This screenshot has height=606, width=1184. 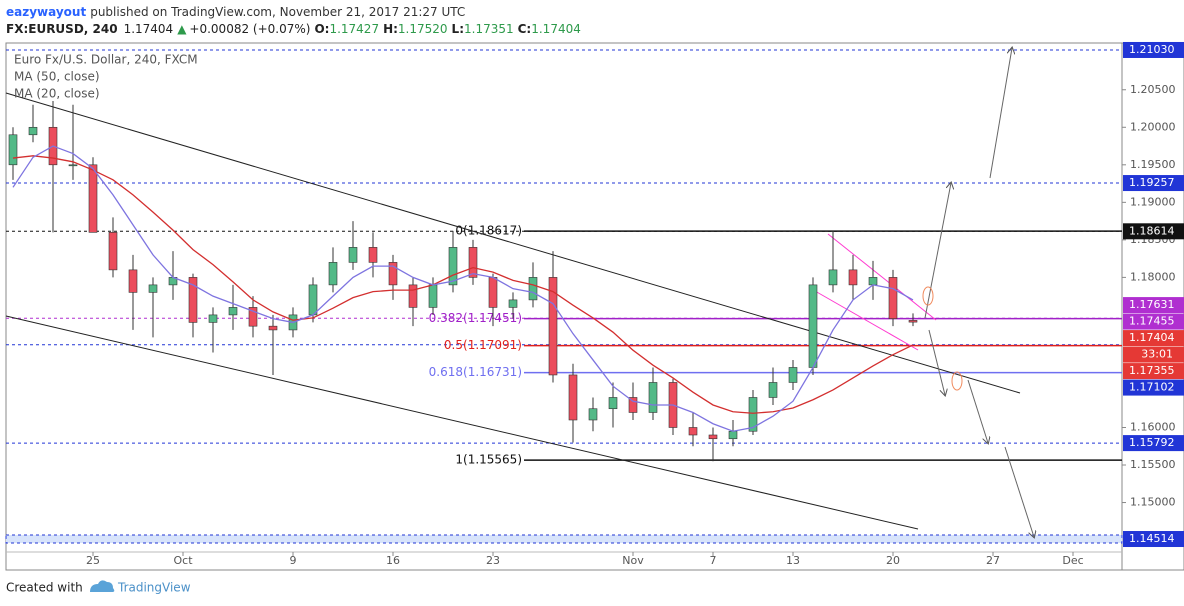 I want to click on countdown-bg, so click(x=1153, y=354).